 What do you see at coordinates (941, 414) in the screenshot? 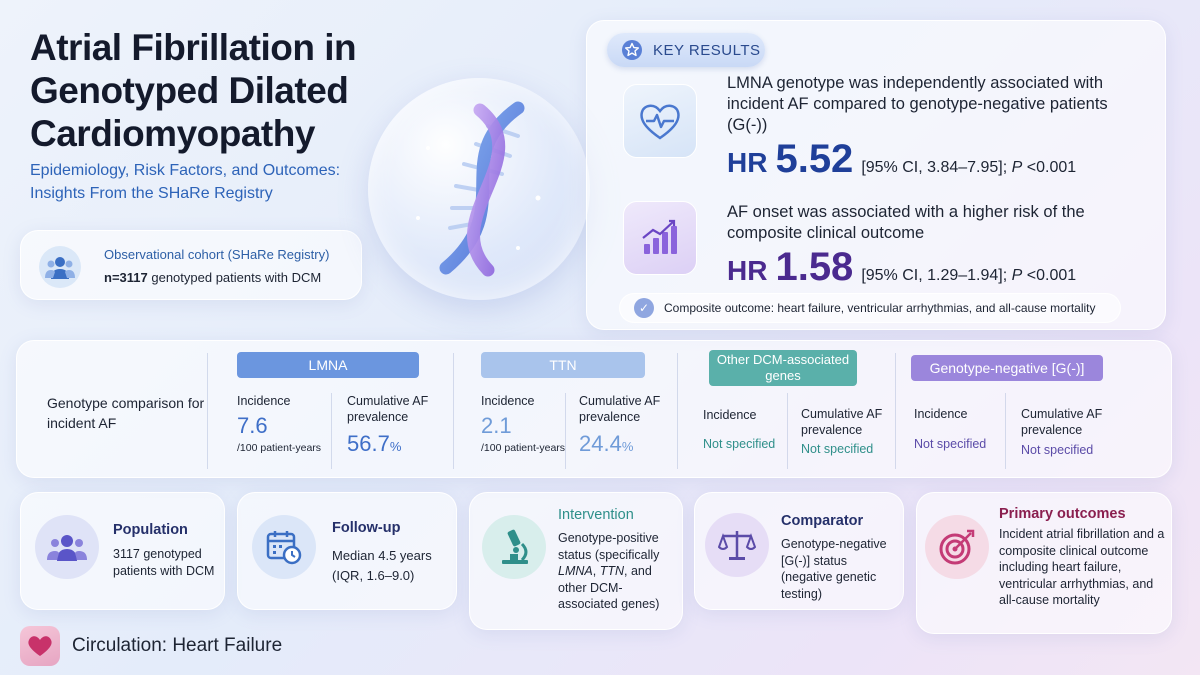
I see `neg-incidence-label: Incidence` at bounding box center [941, 414].